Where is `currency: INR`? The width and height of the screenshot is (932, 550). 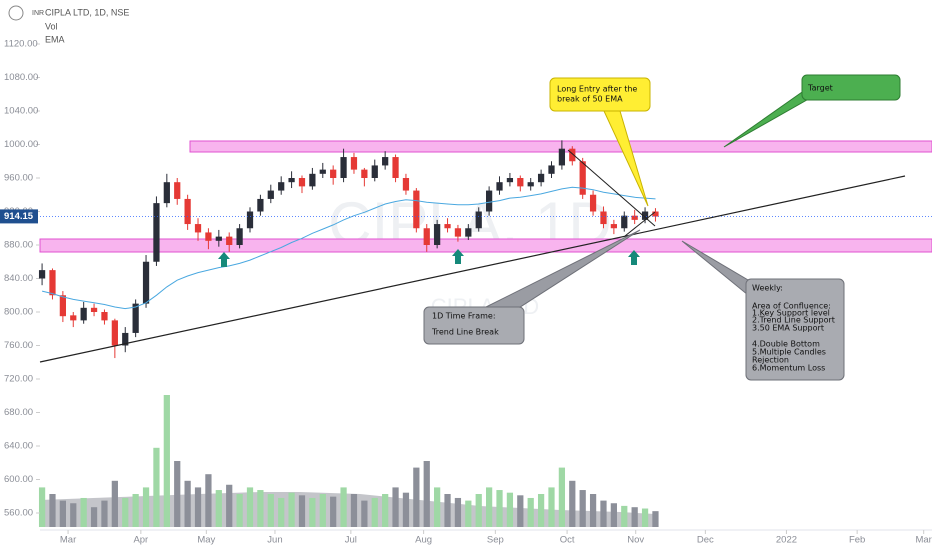 currency: INR is located at coordinates (38, 13).